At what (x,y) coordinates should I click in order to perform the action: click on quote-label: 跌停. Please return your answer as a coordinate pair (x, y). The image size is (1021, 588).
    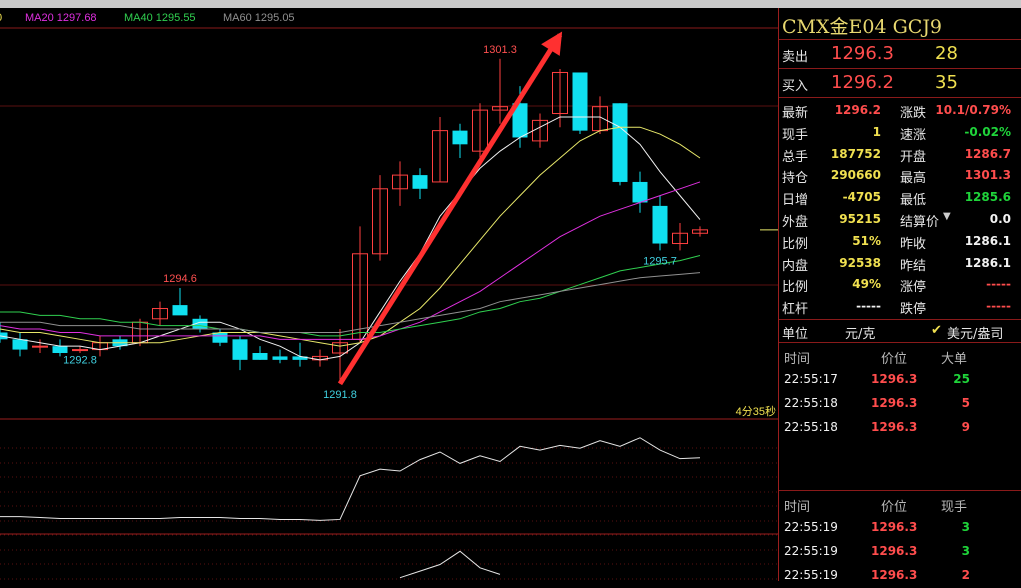
    Looking at the image, I should click on (913, 310).